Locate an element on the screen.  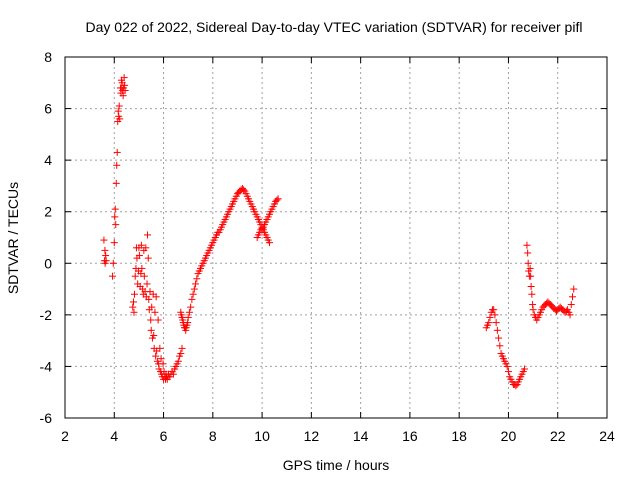
y-tick-label: 0 is located at coordinates (48, 263).